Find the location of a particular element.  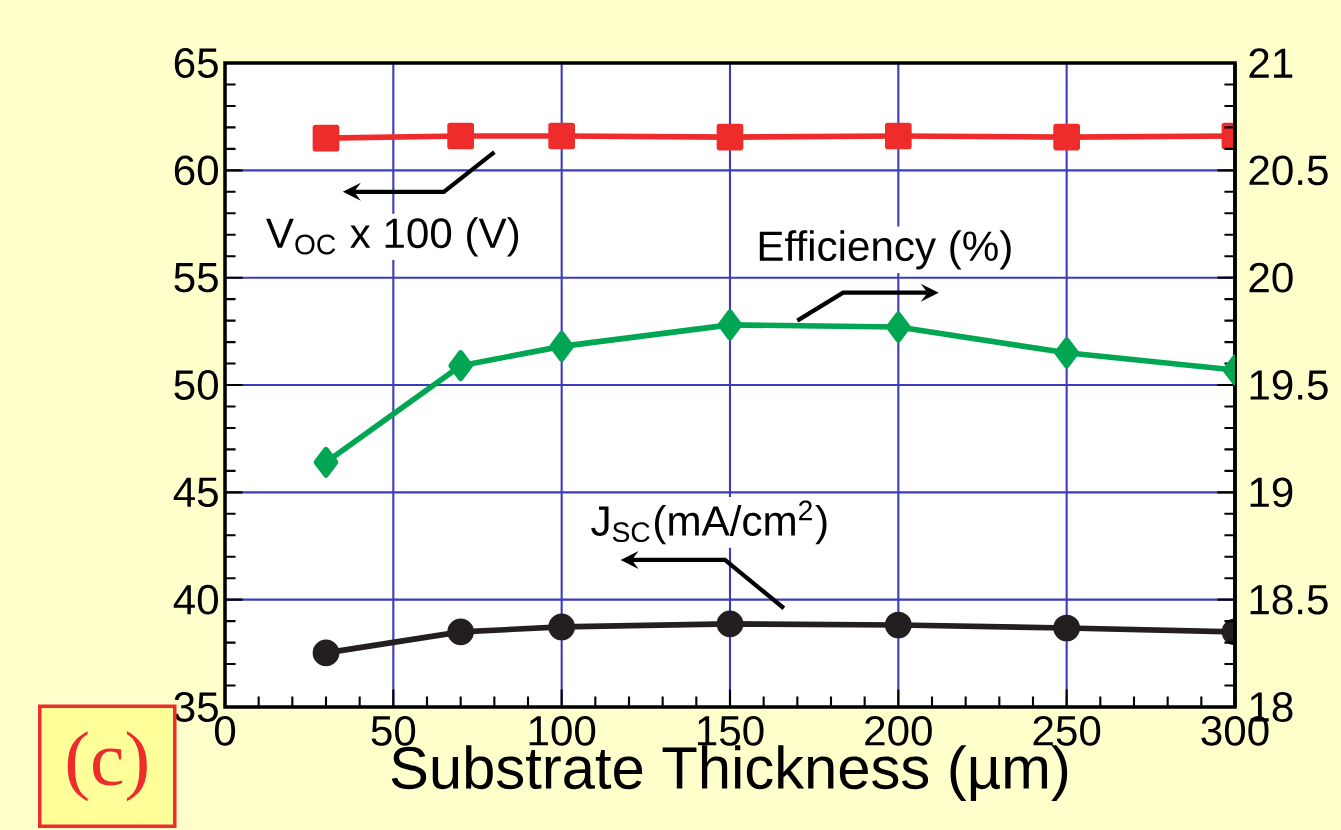

series-label: J$_{SC}$(mA/cm$^{2}$) is located at coordinates (709, 522).